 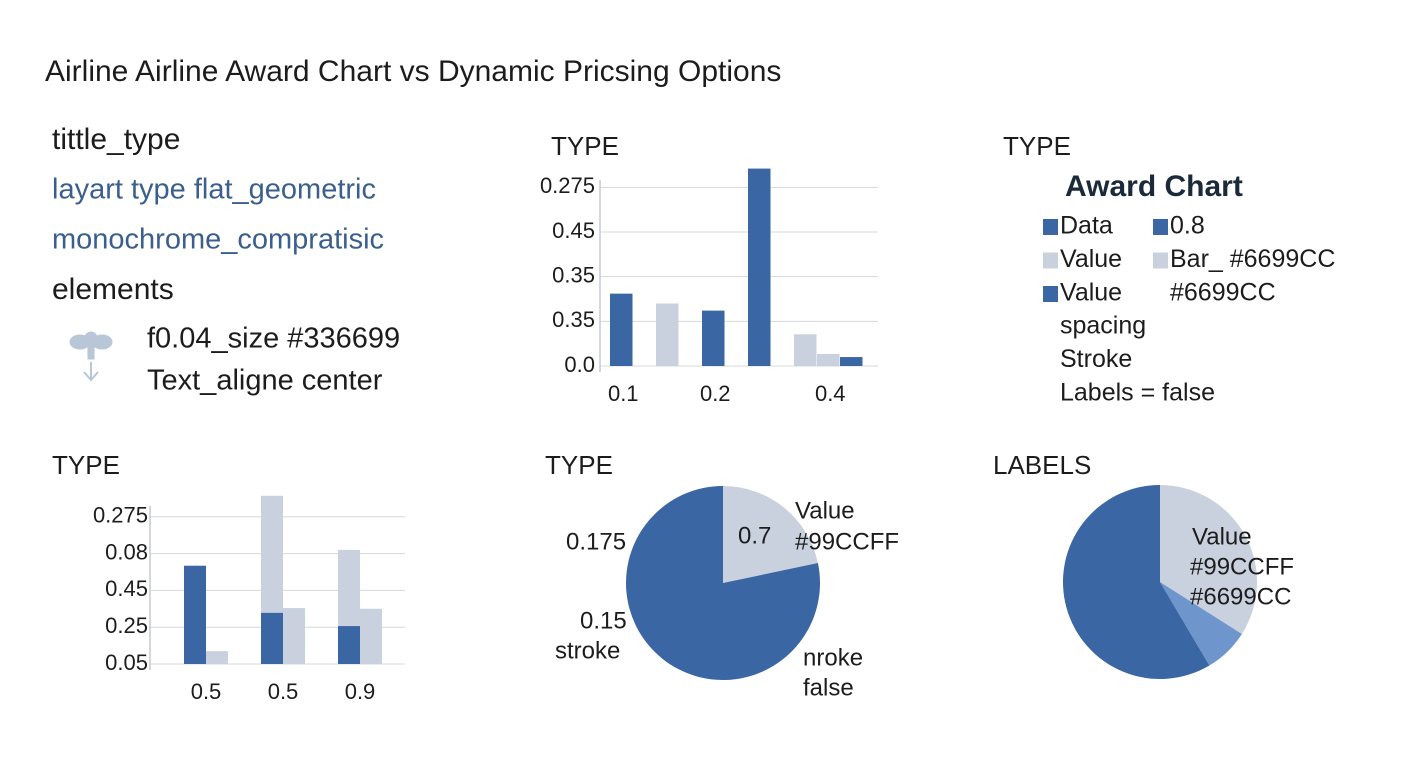 What do you see at coordinates (1223, 293) in the screenshot?
I see `legend-item: #6699CC` at bounding box center [1223, 293].